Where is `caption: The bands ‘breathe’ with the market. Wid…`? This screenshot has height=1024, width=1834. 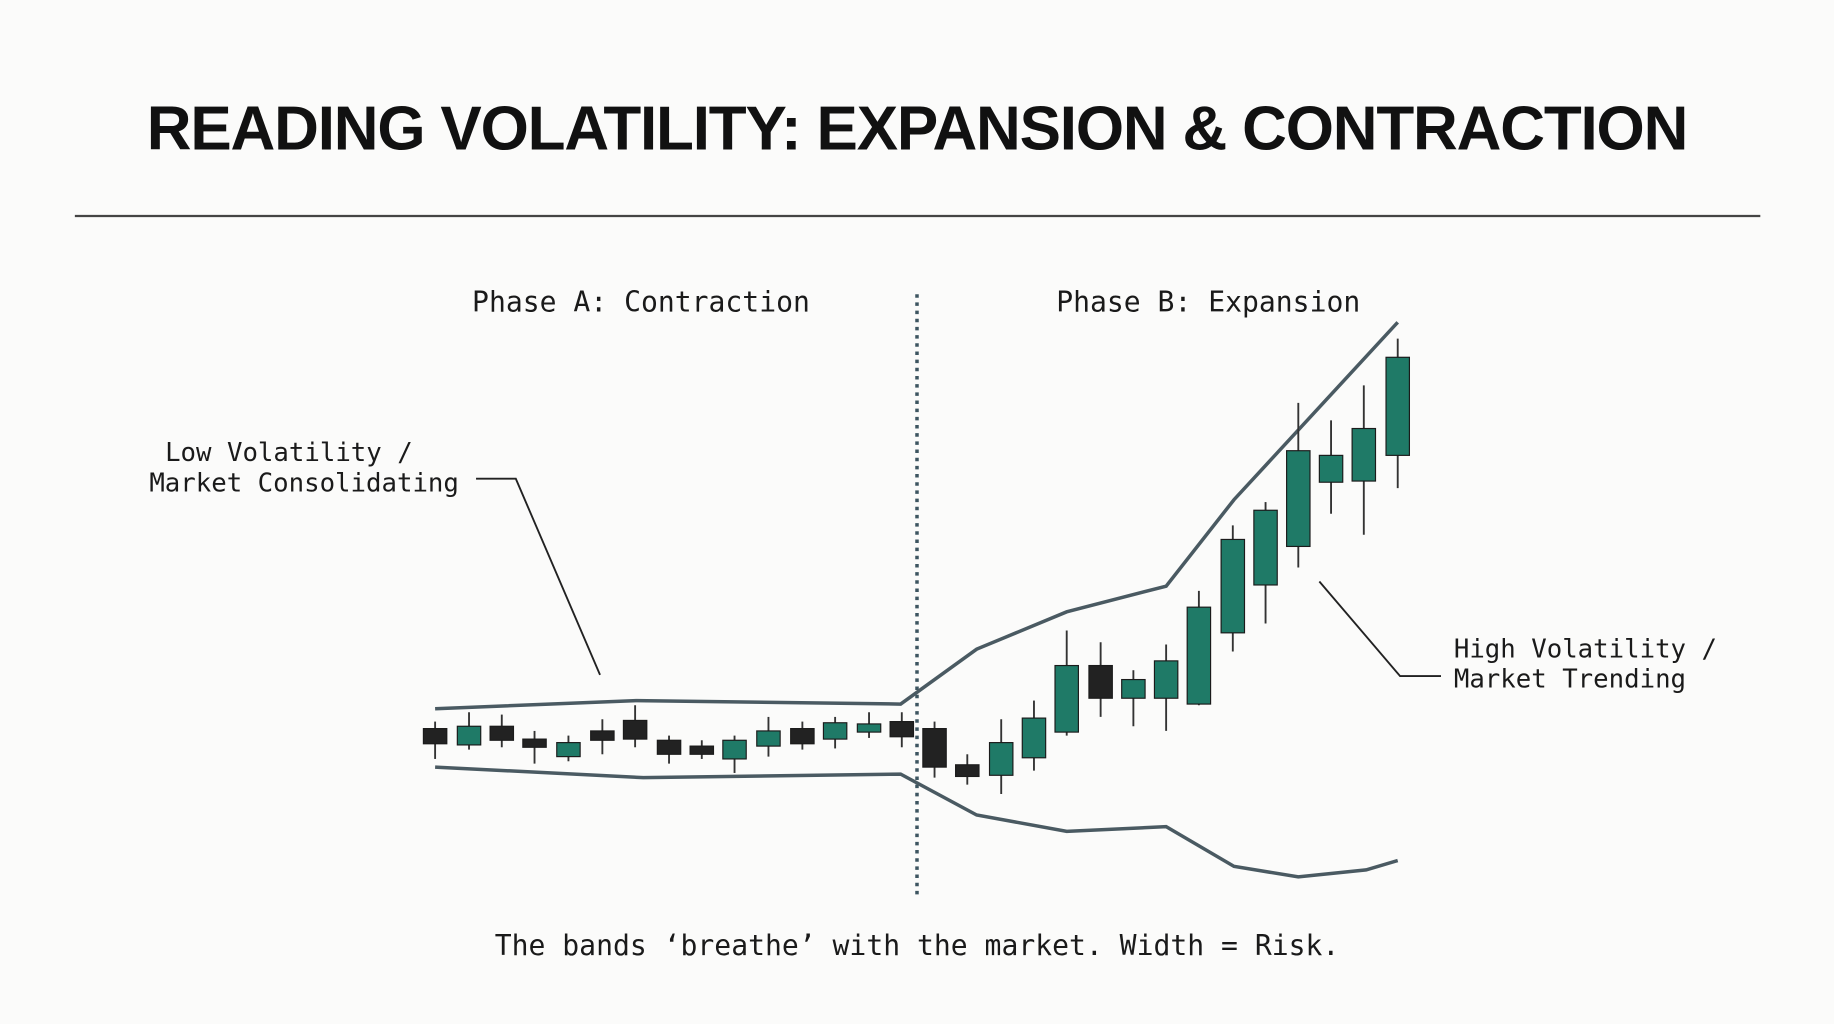
caption: The bands ‘breathe’ with the market. Wid… is located at coordinates (917, 945).